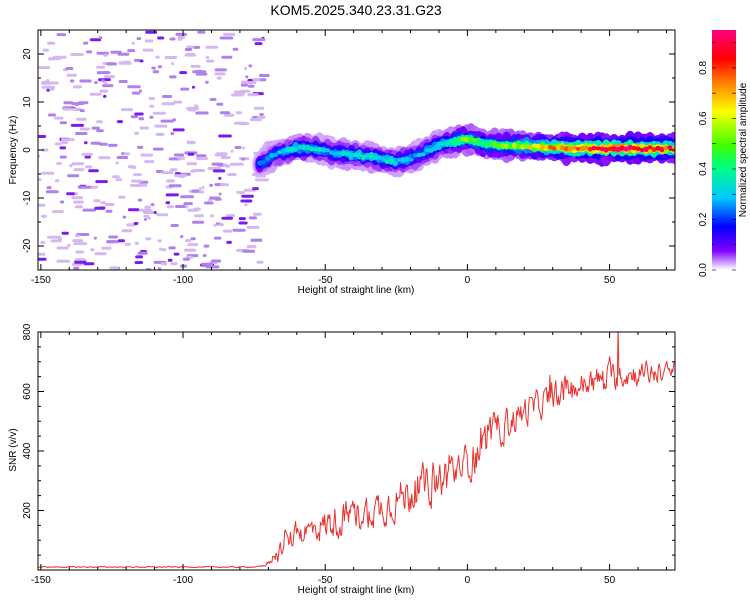  I want to click on colorbar-tick-label: 0.6, so click(703, 118).